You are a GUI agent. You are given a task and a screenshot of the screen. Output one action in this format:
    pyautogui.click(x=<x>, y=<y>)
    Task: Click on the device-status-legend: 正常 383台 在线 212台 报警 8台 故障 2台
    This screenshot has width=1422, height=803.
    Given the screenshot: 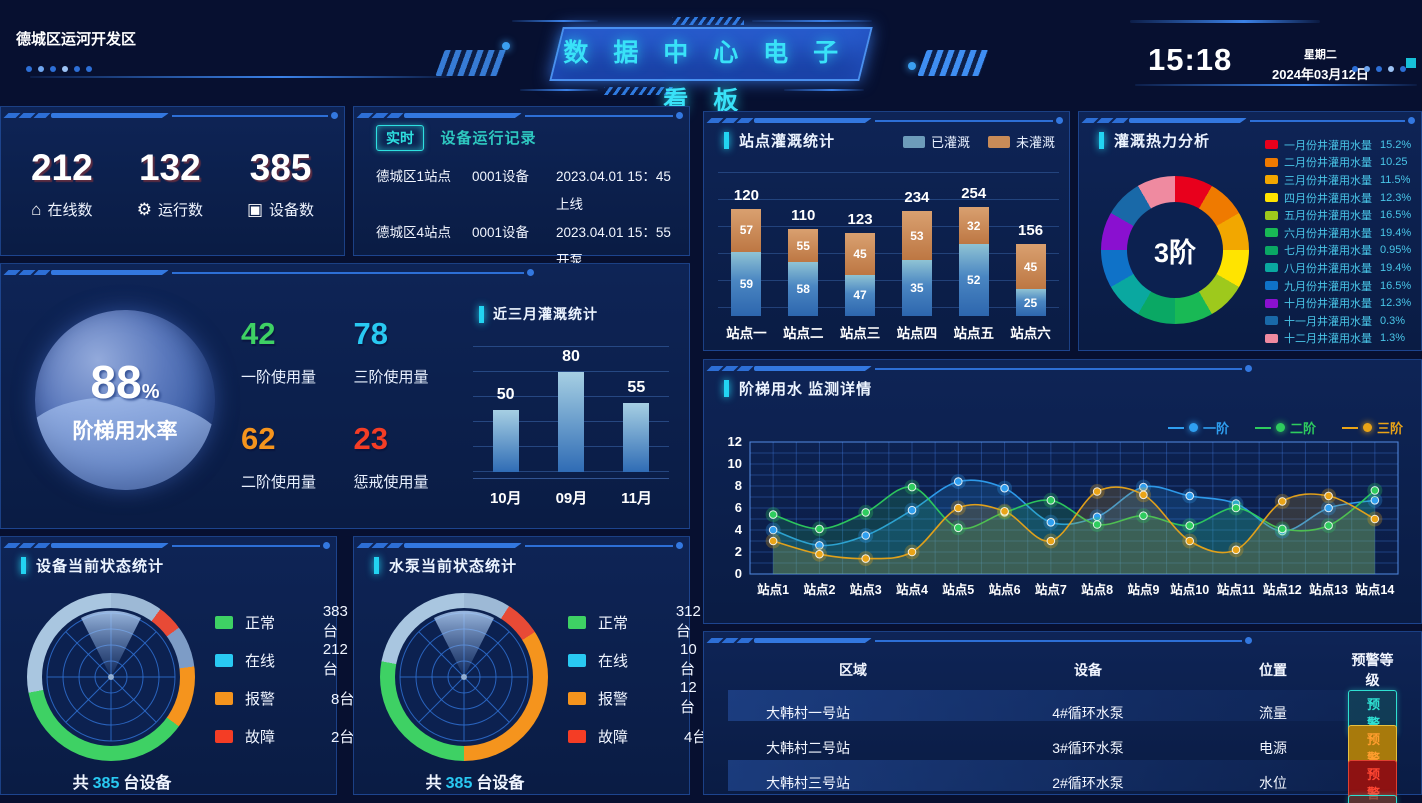 What is the action you would take?
    pyautogui.click(x=285, y=679)
    